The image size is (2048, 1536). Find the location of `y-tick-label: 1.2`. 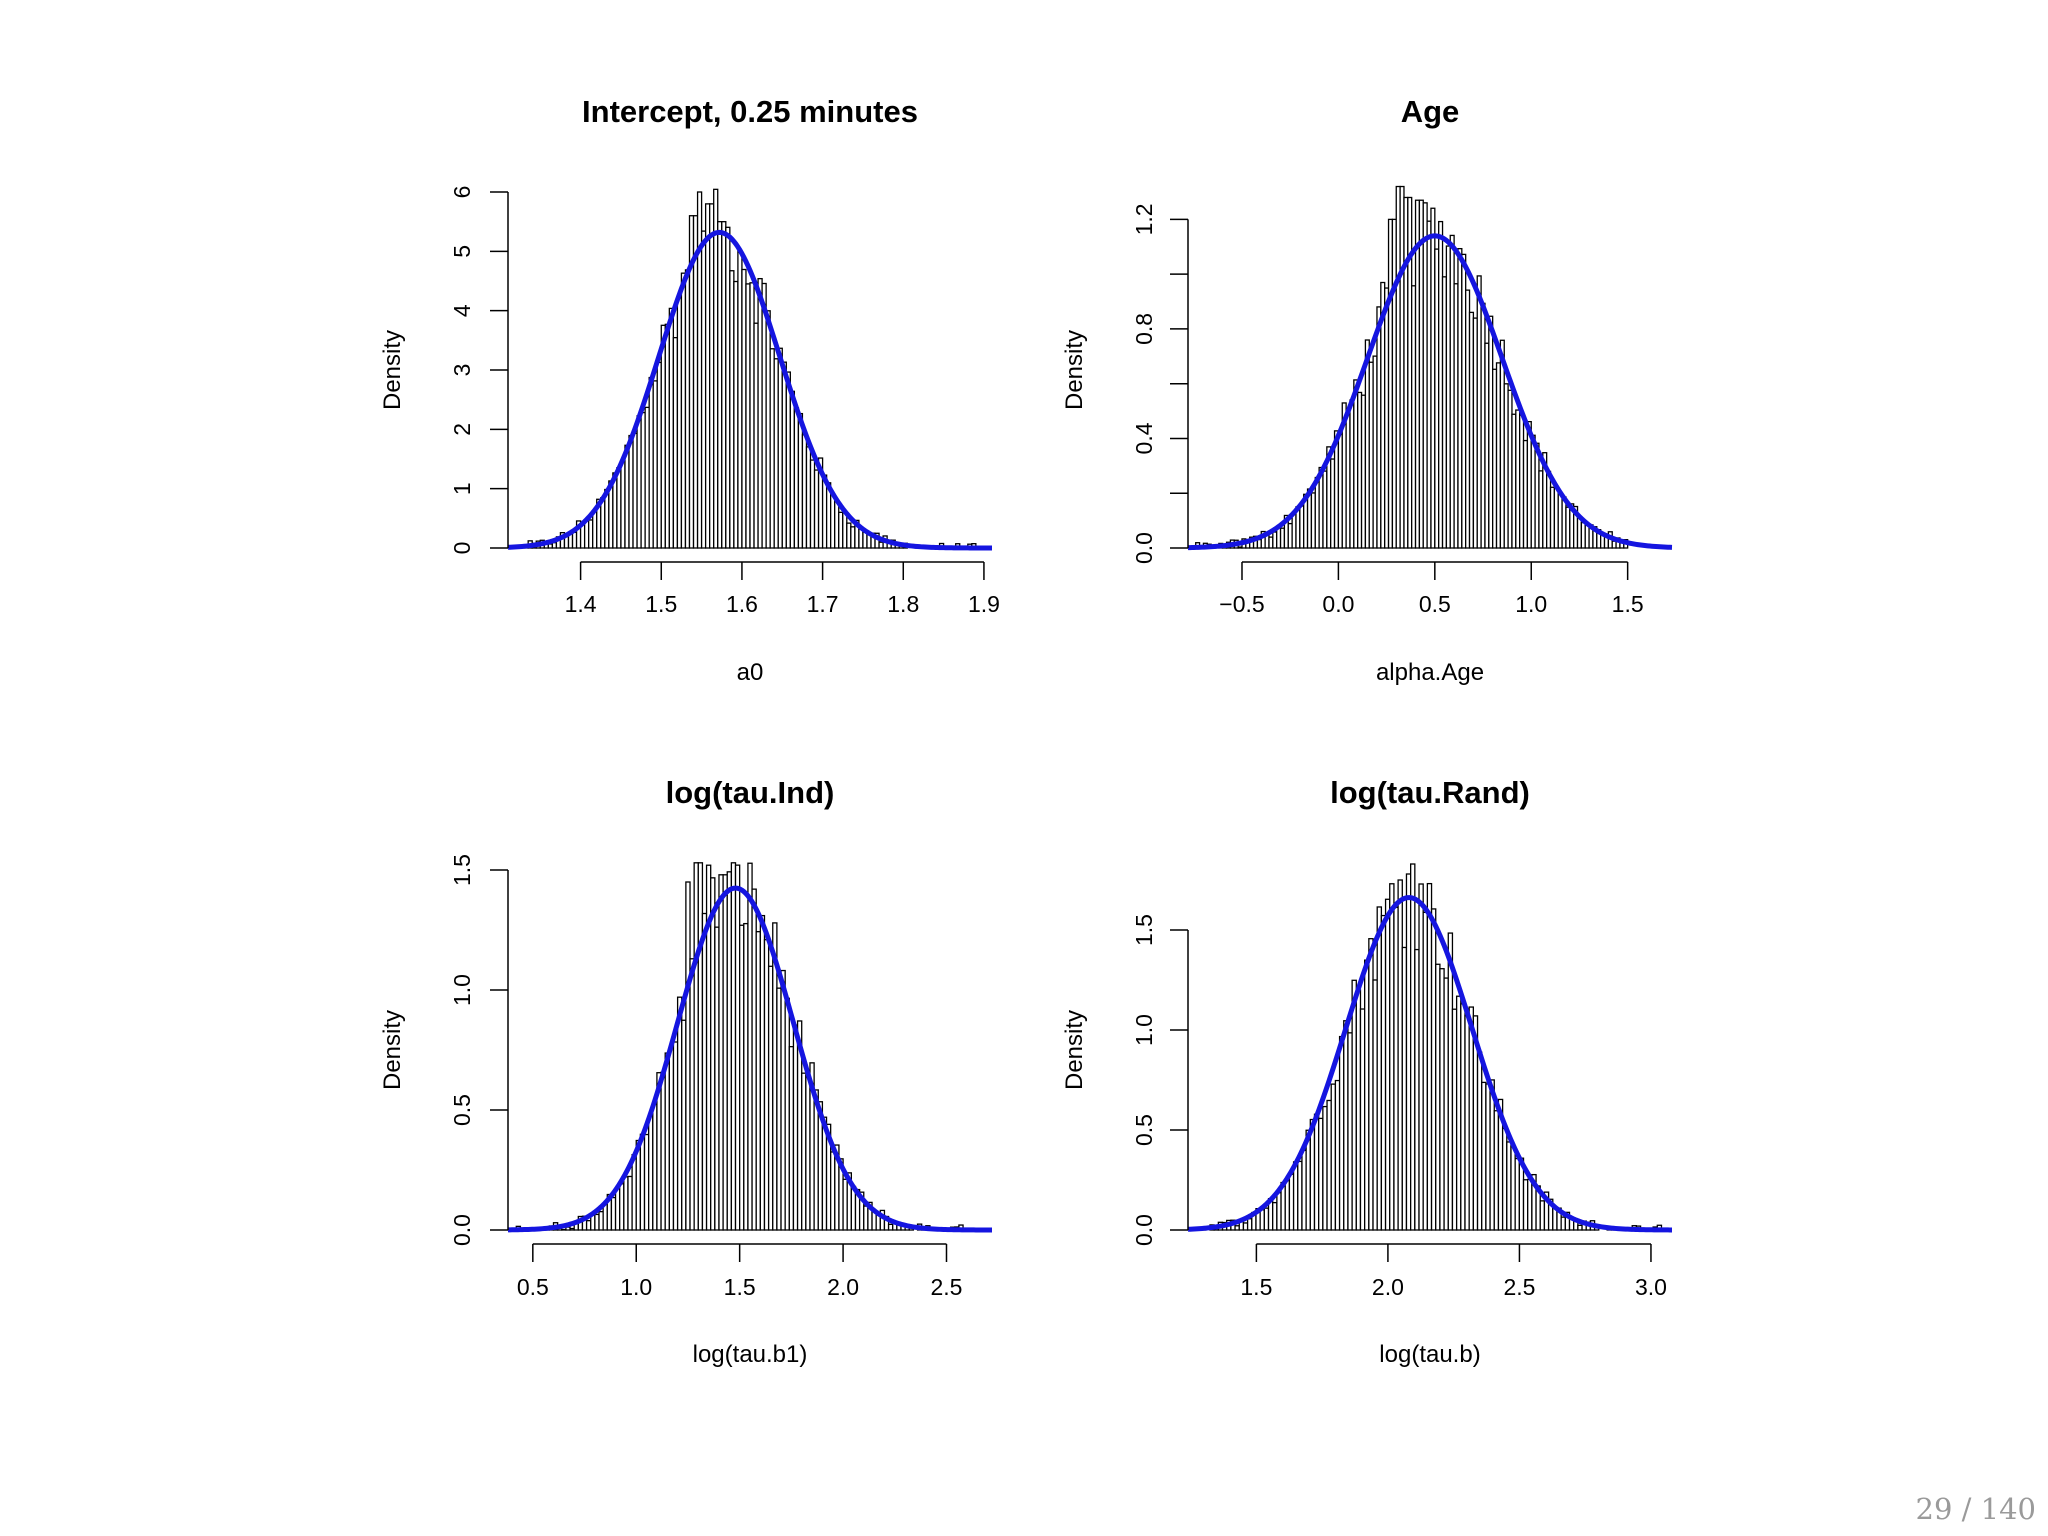

y-tick-label: 1.2 is located at coordinates (1144, 219).